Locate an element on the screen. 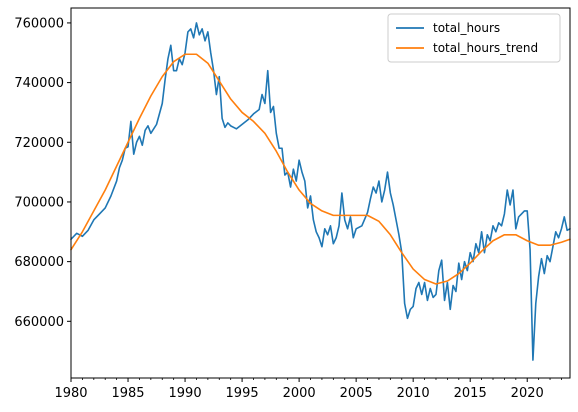 This screenshot has width=578, height=412. y-tick-label: 660000 is located at coordinates (39, 322).